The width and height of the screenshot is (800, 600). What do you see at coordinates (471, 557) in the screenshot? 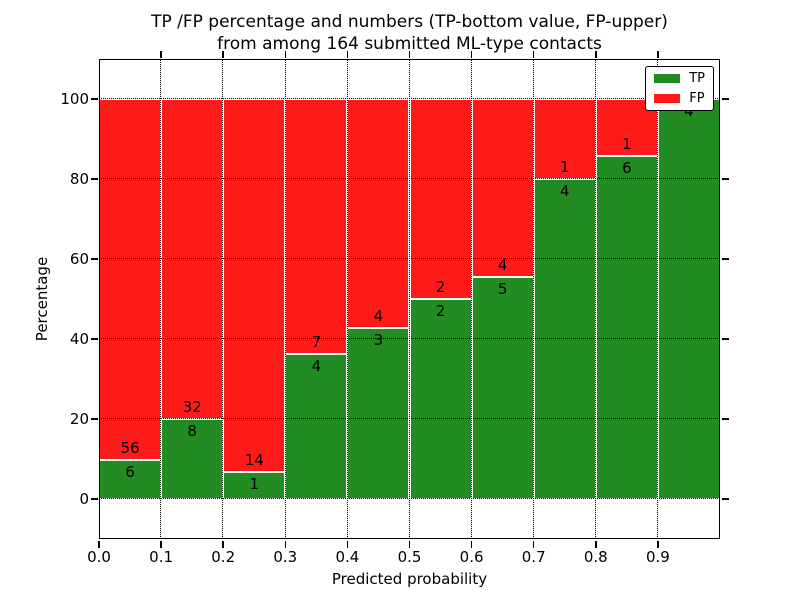
I see `x-tick-label: 0.6` at bounding box center [471, 557].